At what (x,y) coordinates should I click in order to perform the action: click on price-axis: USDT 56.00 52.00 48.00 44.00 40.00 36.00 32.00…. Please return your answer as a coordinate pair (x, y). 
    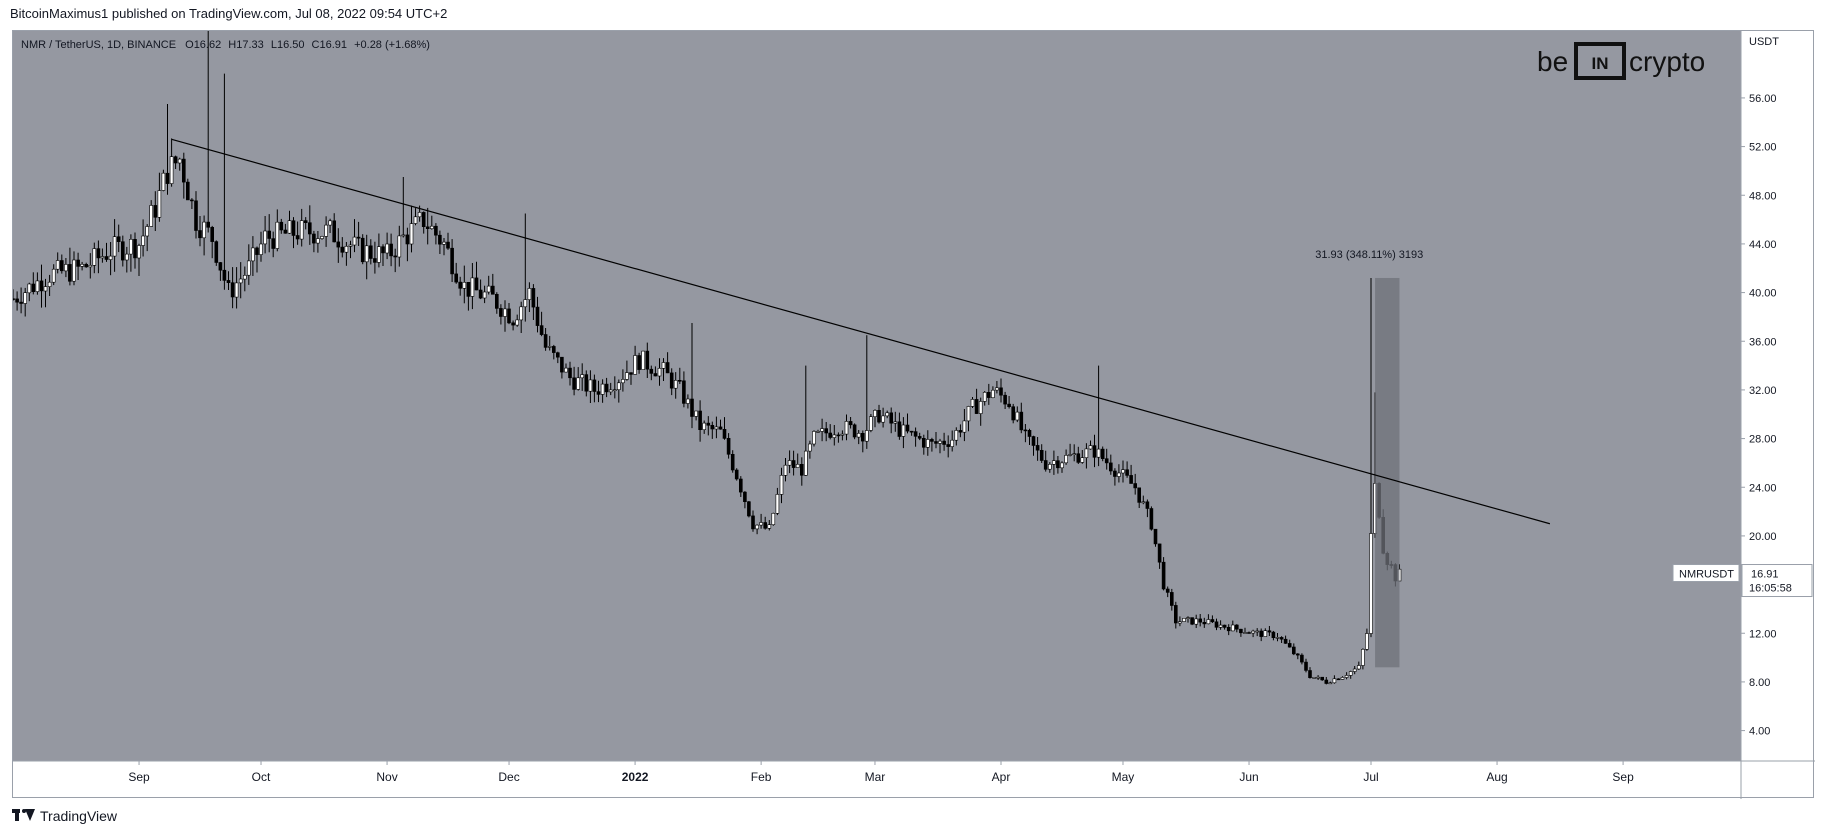
    Looking at the image, I should click on (1760, 387).